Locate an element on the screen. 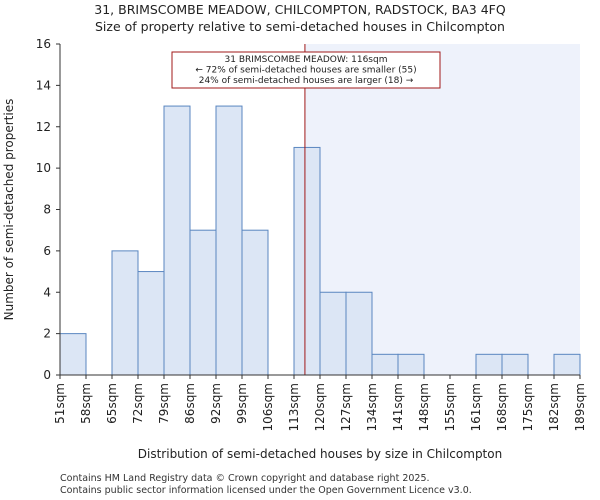  y-tick-label: 14 is located at coordinates (43, 85).